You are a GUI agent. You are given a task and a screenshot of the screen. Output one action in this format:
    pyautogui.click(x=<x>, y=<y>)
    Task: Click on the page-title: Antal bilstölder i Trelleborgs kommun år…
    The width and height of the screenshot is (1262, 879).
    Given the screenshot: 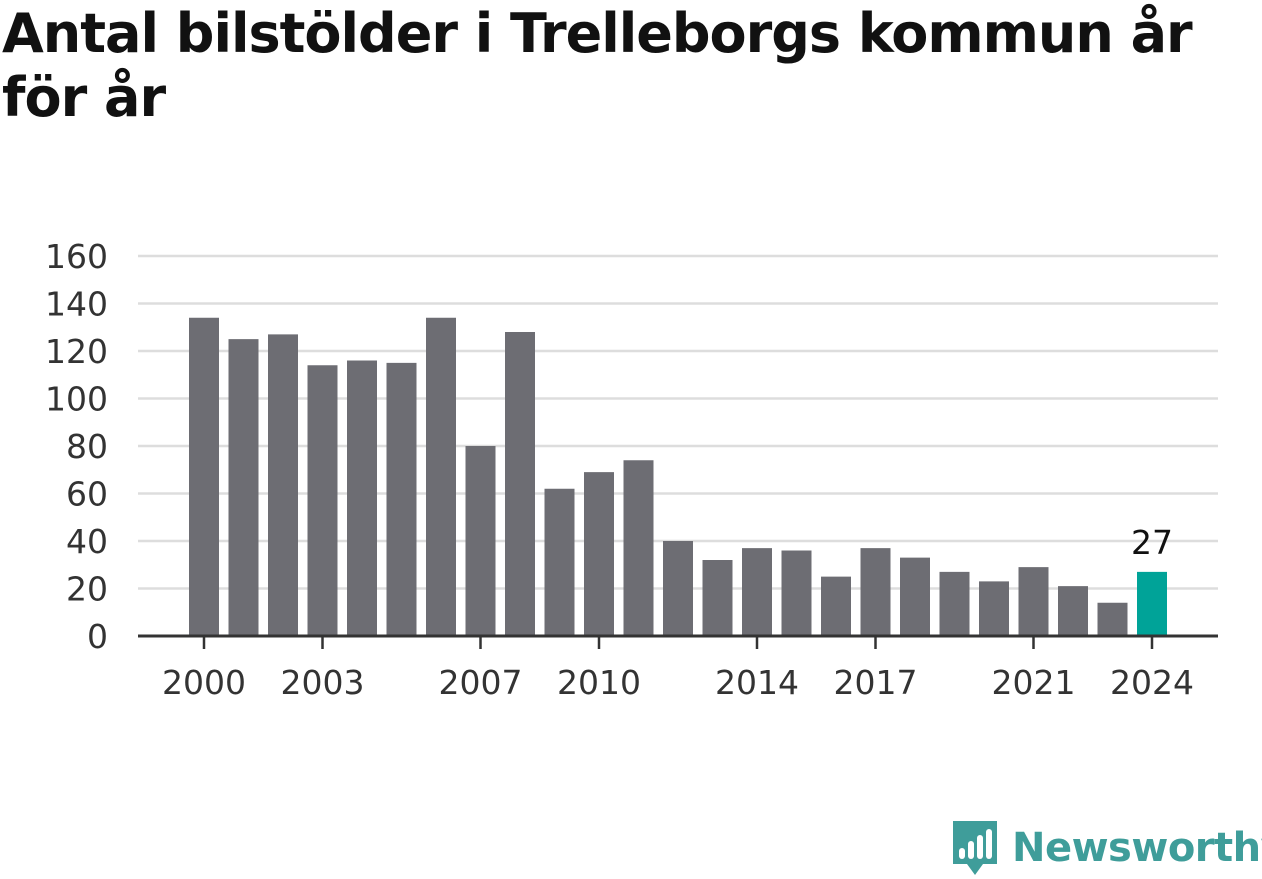 What is the action you would take?
    pyautogui.click(x=597, y=65)
    